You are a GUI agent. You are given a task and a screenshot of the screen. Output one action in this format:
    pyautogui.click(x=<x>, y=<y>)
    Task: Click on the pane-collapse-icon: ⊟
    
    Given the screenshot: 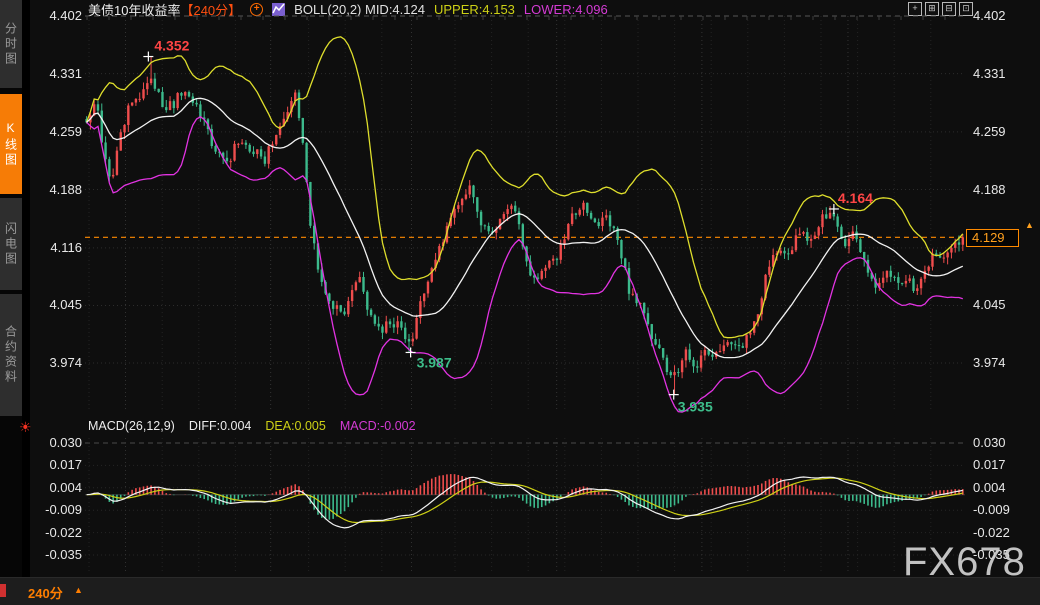 What is the action you would take?
    pyautogui.click(x=949, y=9)
    